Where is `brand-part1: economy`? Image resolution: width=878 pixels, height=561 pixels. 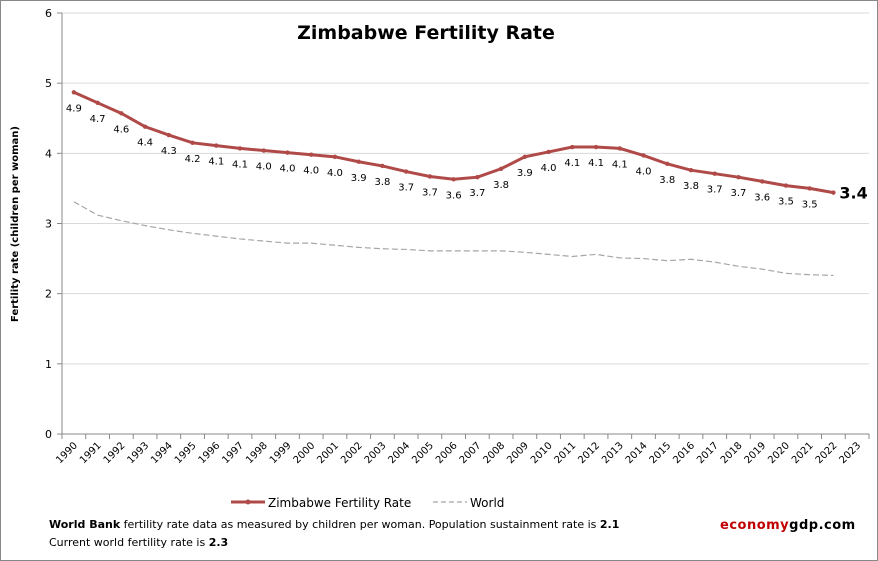
brand-part1: economy is located at coordinates (755, 525).